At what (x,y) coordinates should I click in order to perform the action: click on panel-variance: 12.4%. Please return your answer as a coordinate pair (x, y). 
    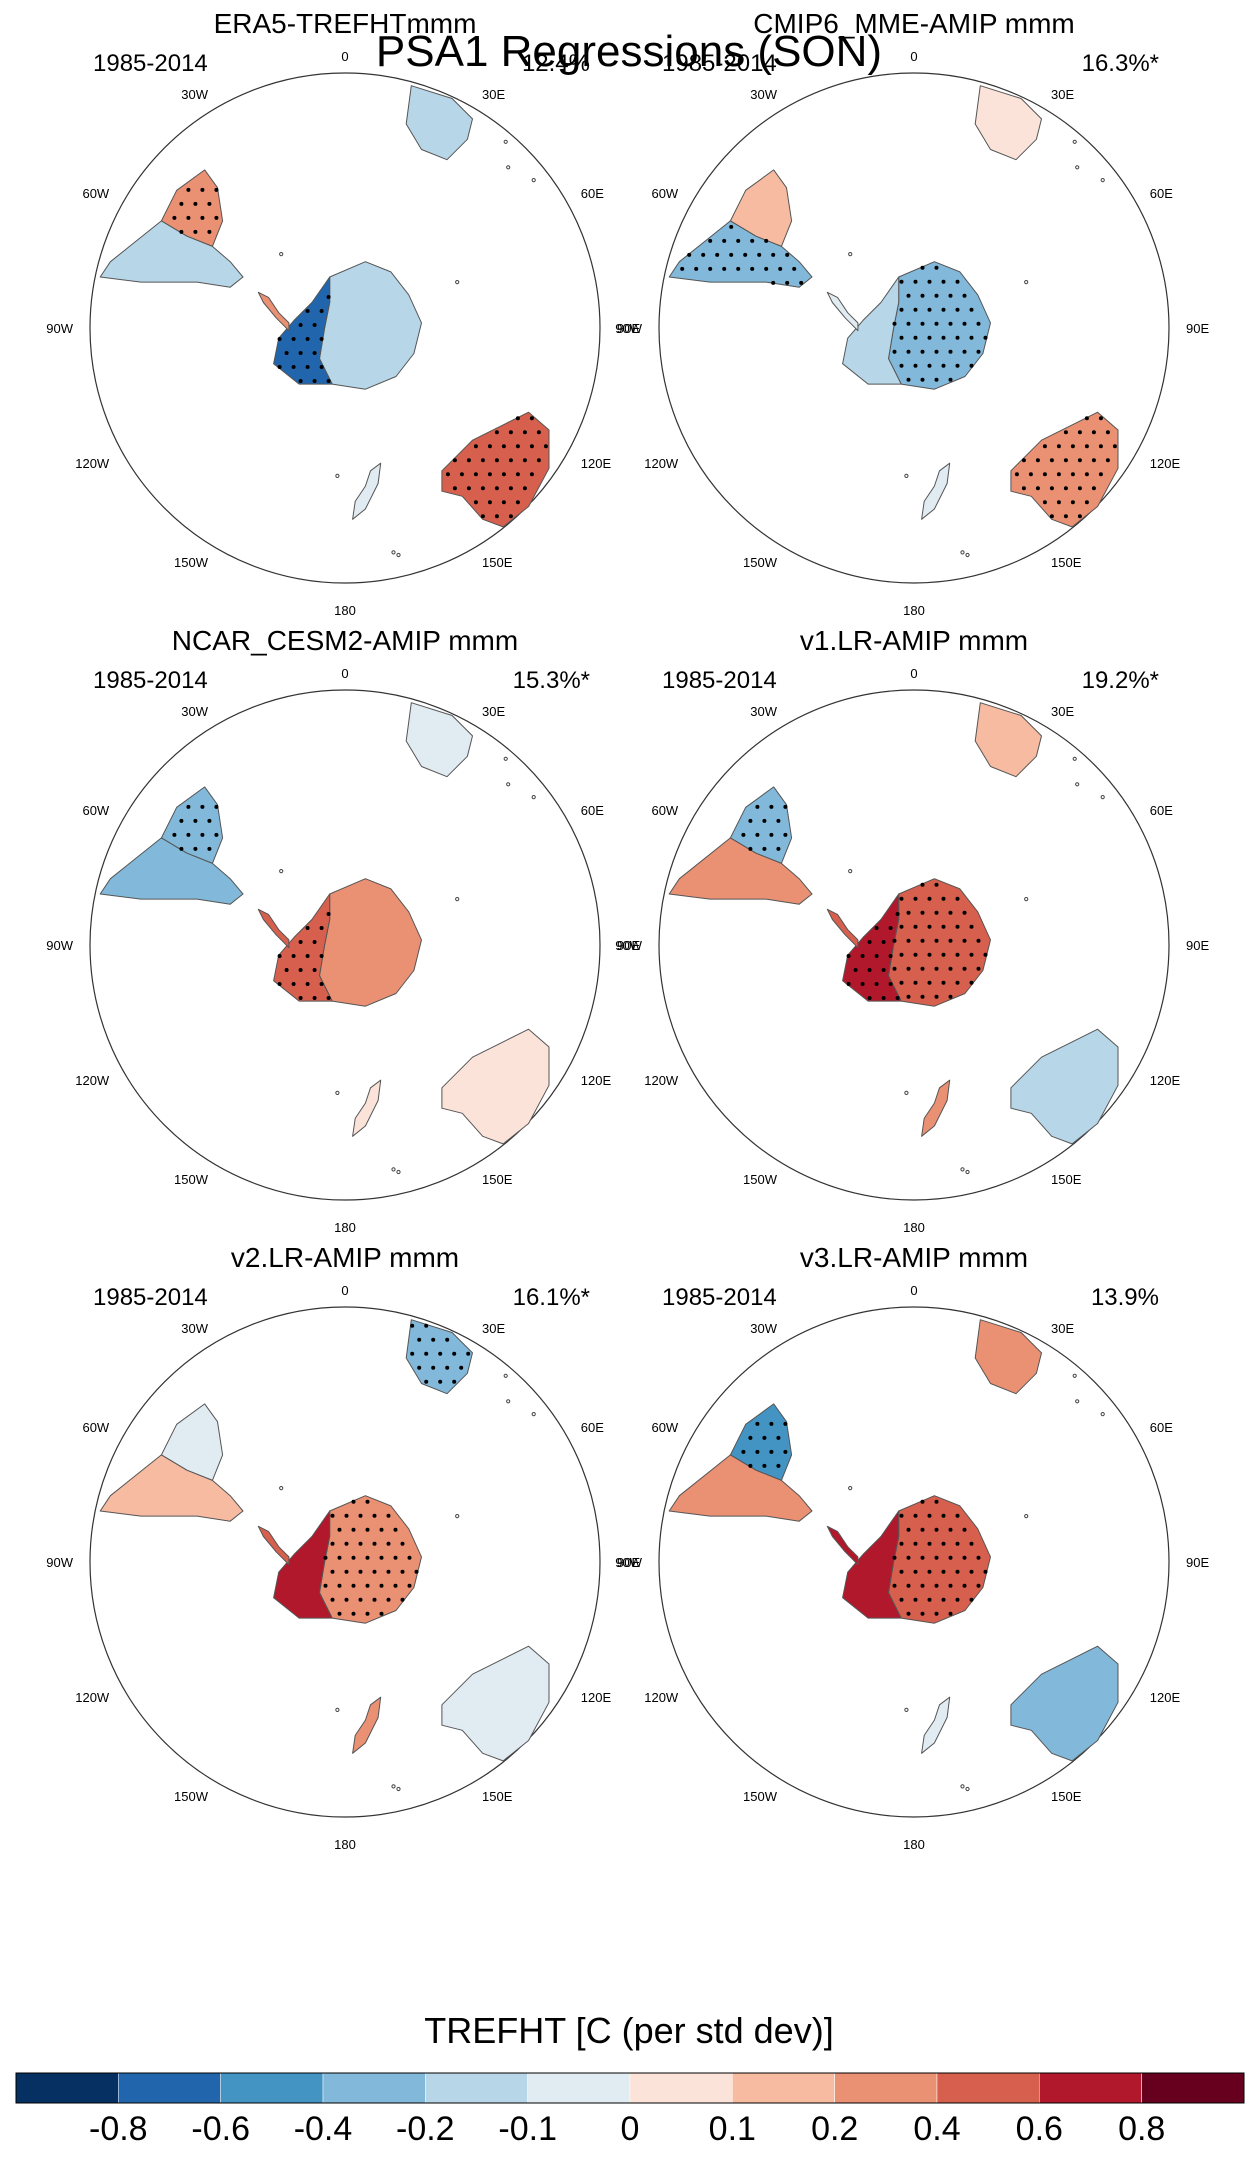
    Looking at the image, I should click on (556, 63).